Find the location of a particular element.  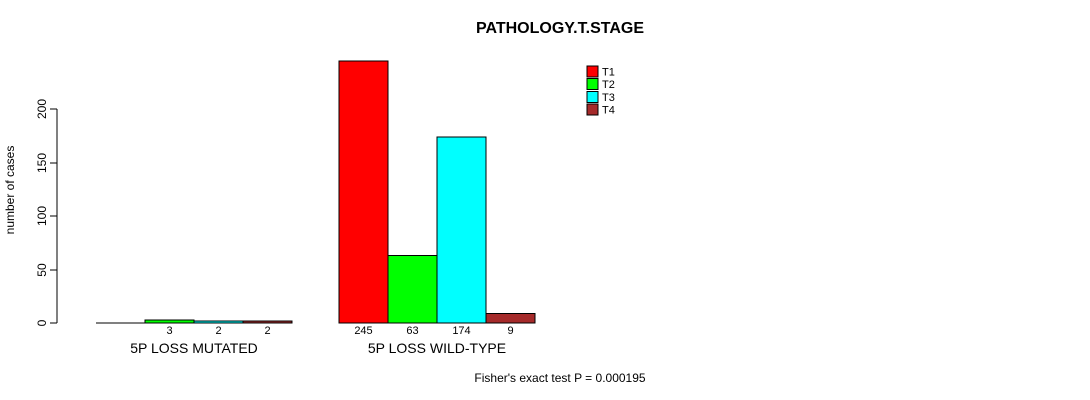

fisher-test-annotation: Fisher's exact test P = 0.000195 is located at coordinates (559, 378).